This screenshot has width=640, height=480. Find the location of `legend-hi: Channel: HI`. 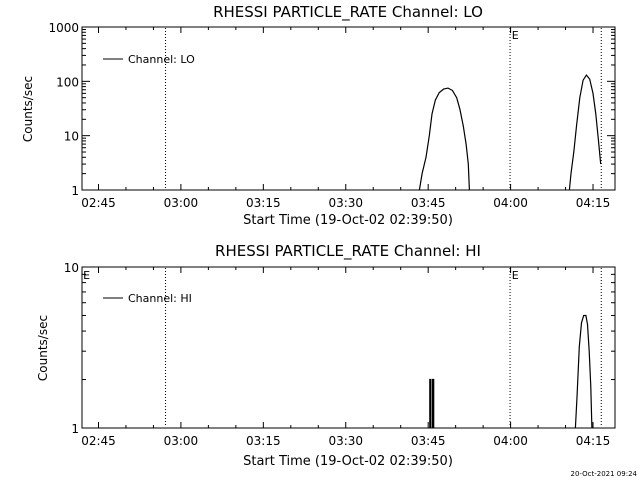

legend-hi: Channel: HI is located at coordinates (147, 298).